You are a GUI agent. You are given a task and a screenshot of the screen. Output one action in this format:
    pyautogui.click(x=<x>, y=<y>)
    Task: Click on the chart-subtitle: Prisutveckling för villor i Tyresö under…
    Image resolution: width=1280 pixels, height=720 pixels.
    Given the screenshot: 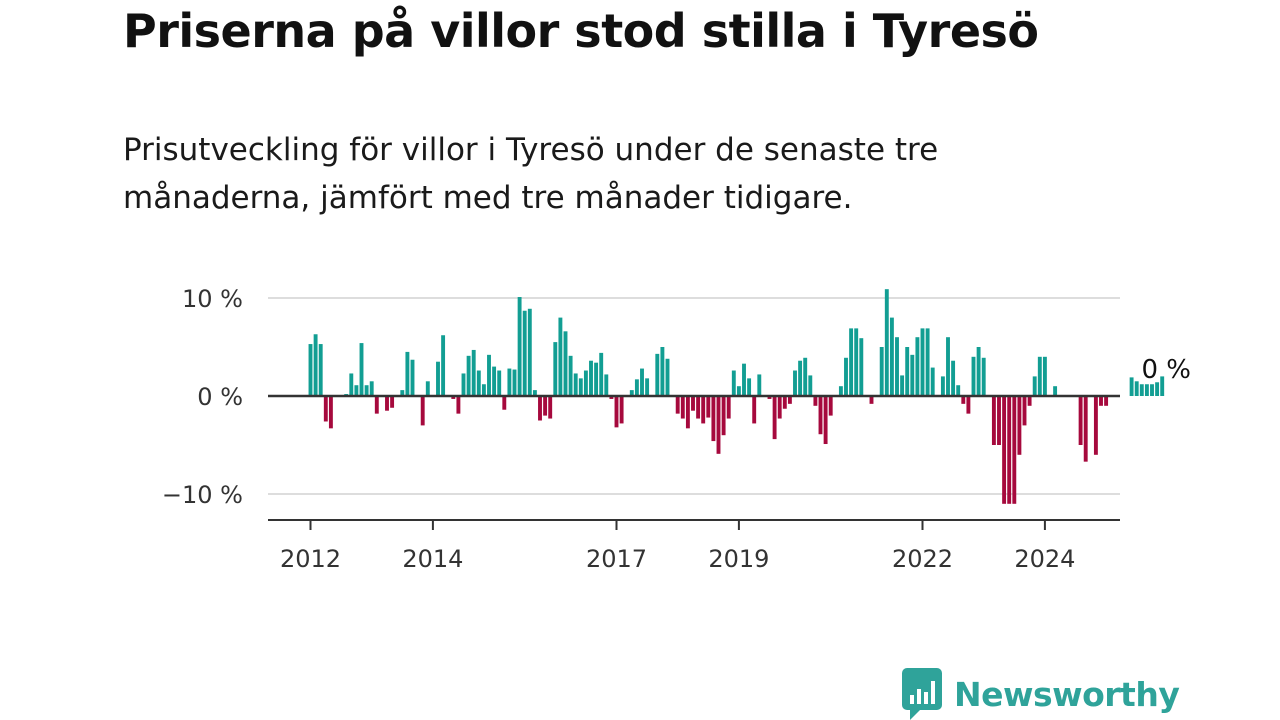 What is the action you would take?
    pyautogui.click(x=531, y=174)
    